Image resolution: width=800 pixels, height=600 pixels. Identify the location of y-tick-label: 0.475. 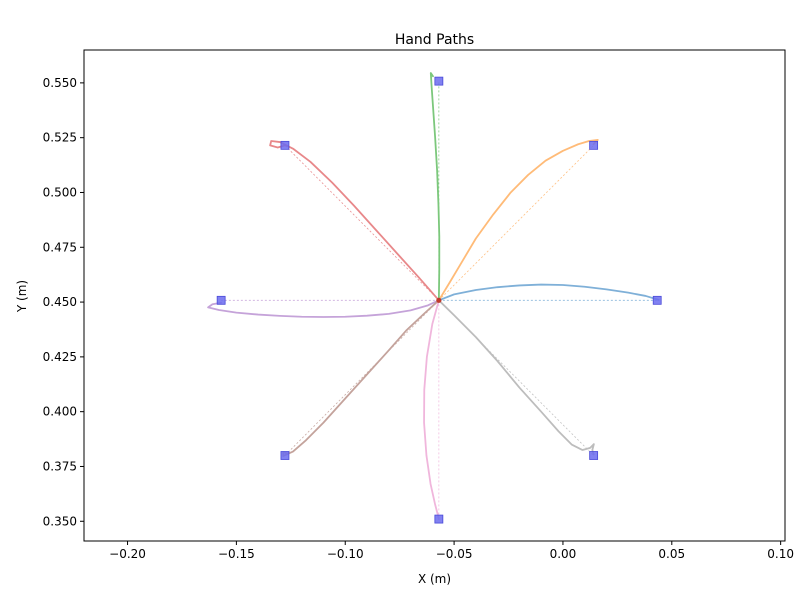
(60, 247).